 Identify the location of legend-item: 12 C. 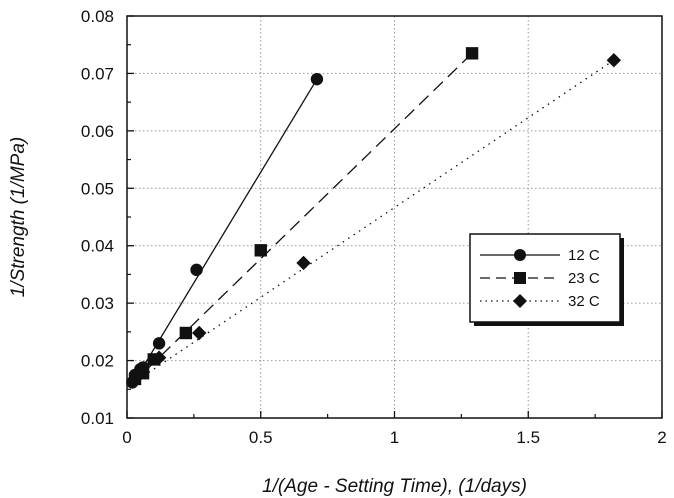
(540, 255).